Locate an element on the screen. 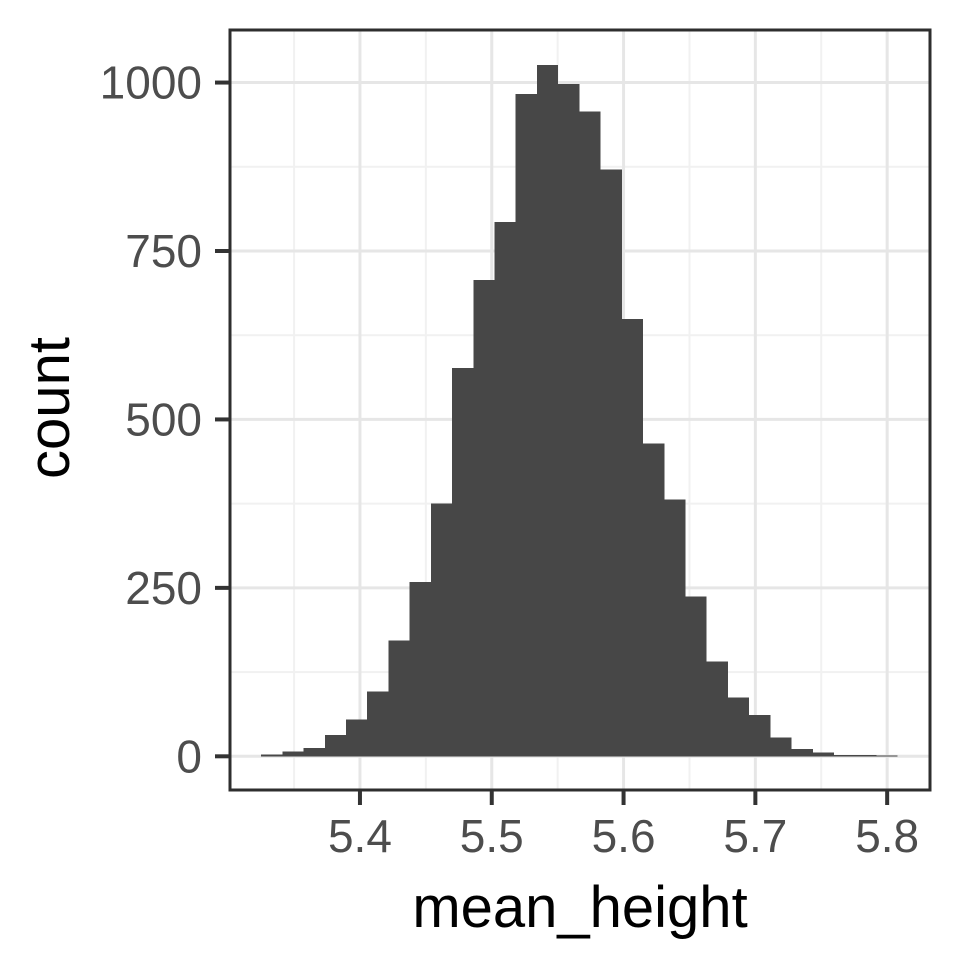 The height and width of the screenshot is (960, 960). x-tick-label: 5.6 is located at coordinates (624, 836).